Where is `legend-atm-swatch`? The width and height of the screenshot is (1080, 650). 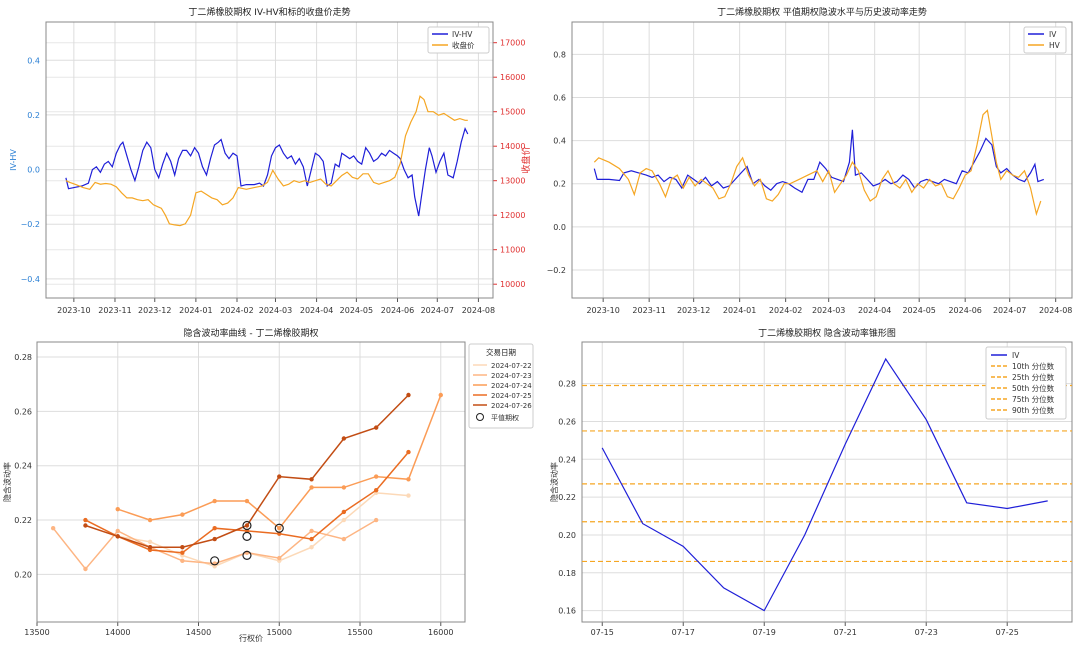
legend-atm-swatch is located at coordinates (480, 417).